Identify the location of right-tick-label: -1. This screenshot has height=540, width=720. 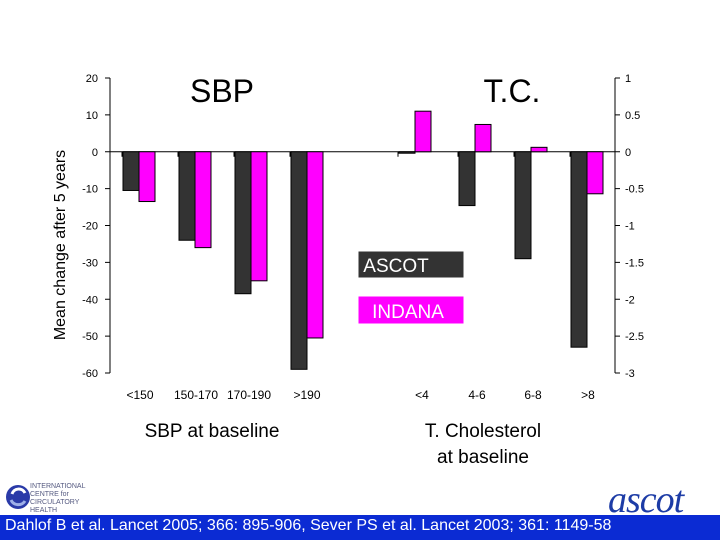
(630, 227).